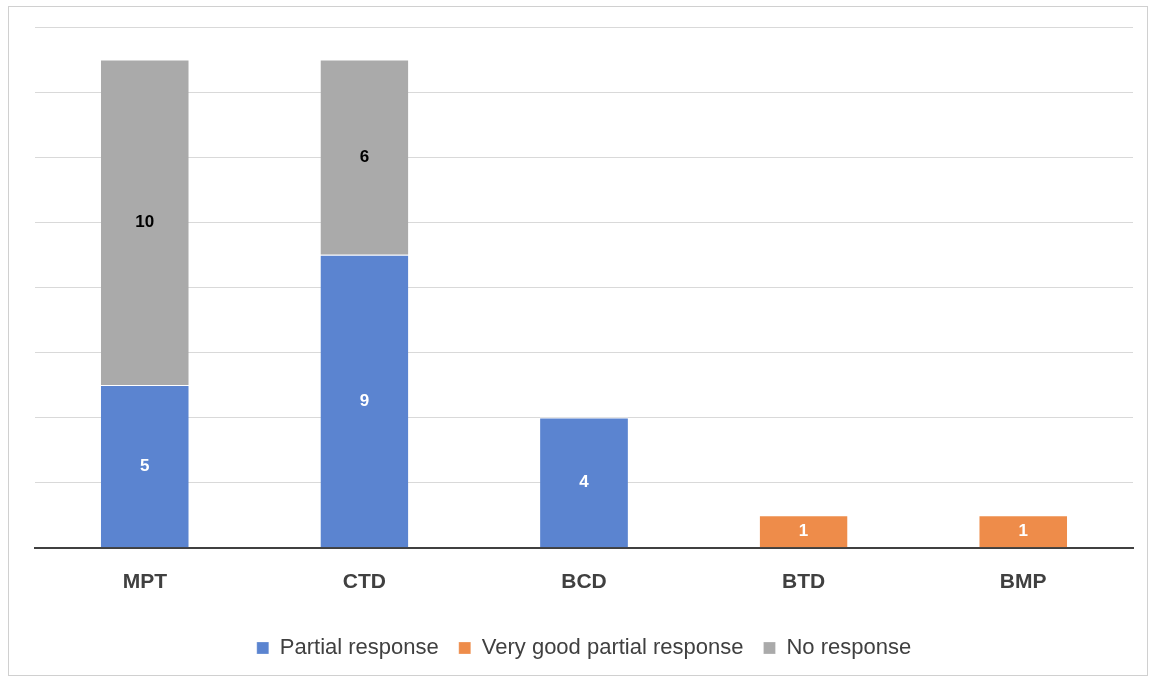 This screenshot has height=677, width=1153. What do you see at coordinates (364, 400) in the screenshot?
I see `data-label: 9` at bounding box center [364, 400].